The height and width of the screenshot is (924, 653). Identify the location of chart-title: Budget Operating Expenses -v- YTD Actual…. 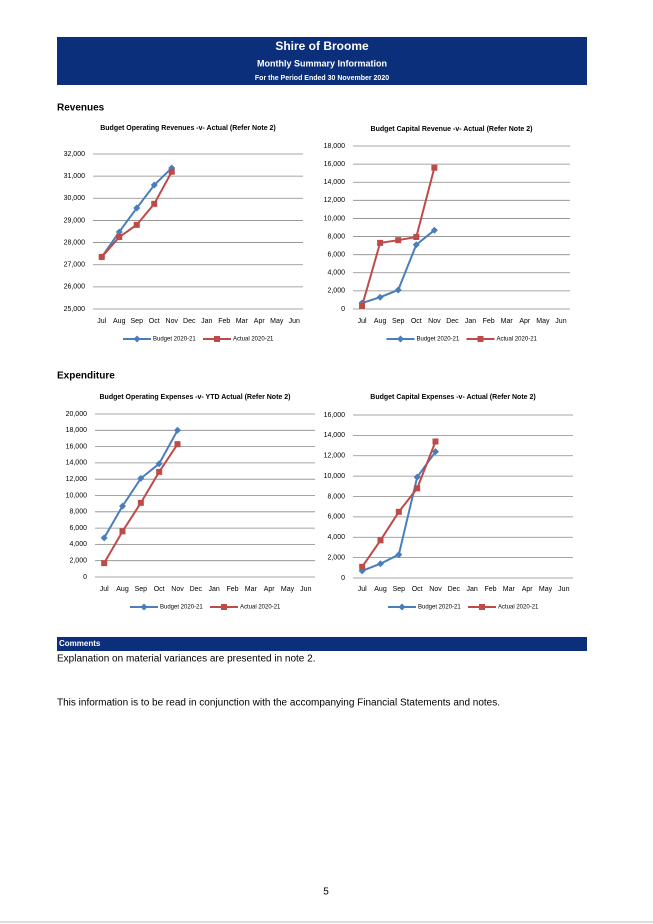
(195, 397).